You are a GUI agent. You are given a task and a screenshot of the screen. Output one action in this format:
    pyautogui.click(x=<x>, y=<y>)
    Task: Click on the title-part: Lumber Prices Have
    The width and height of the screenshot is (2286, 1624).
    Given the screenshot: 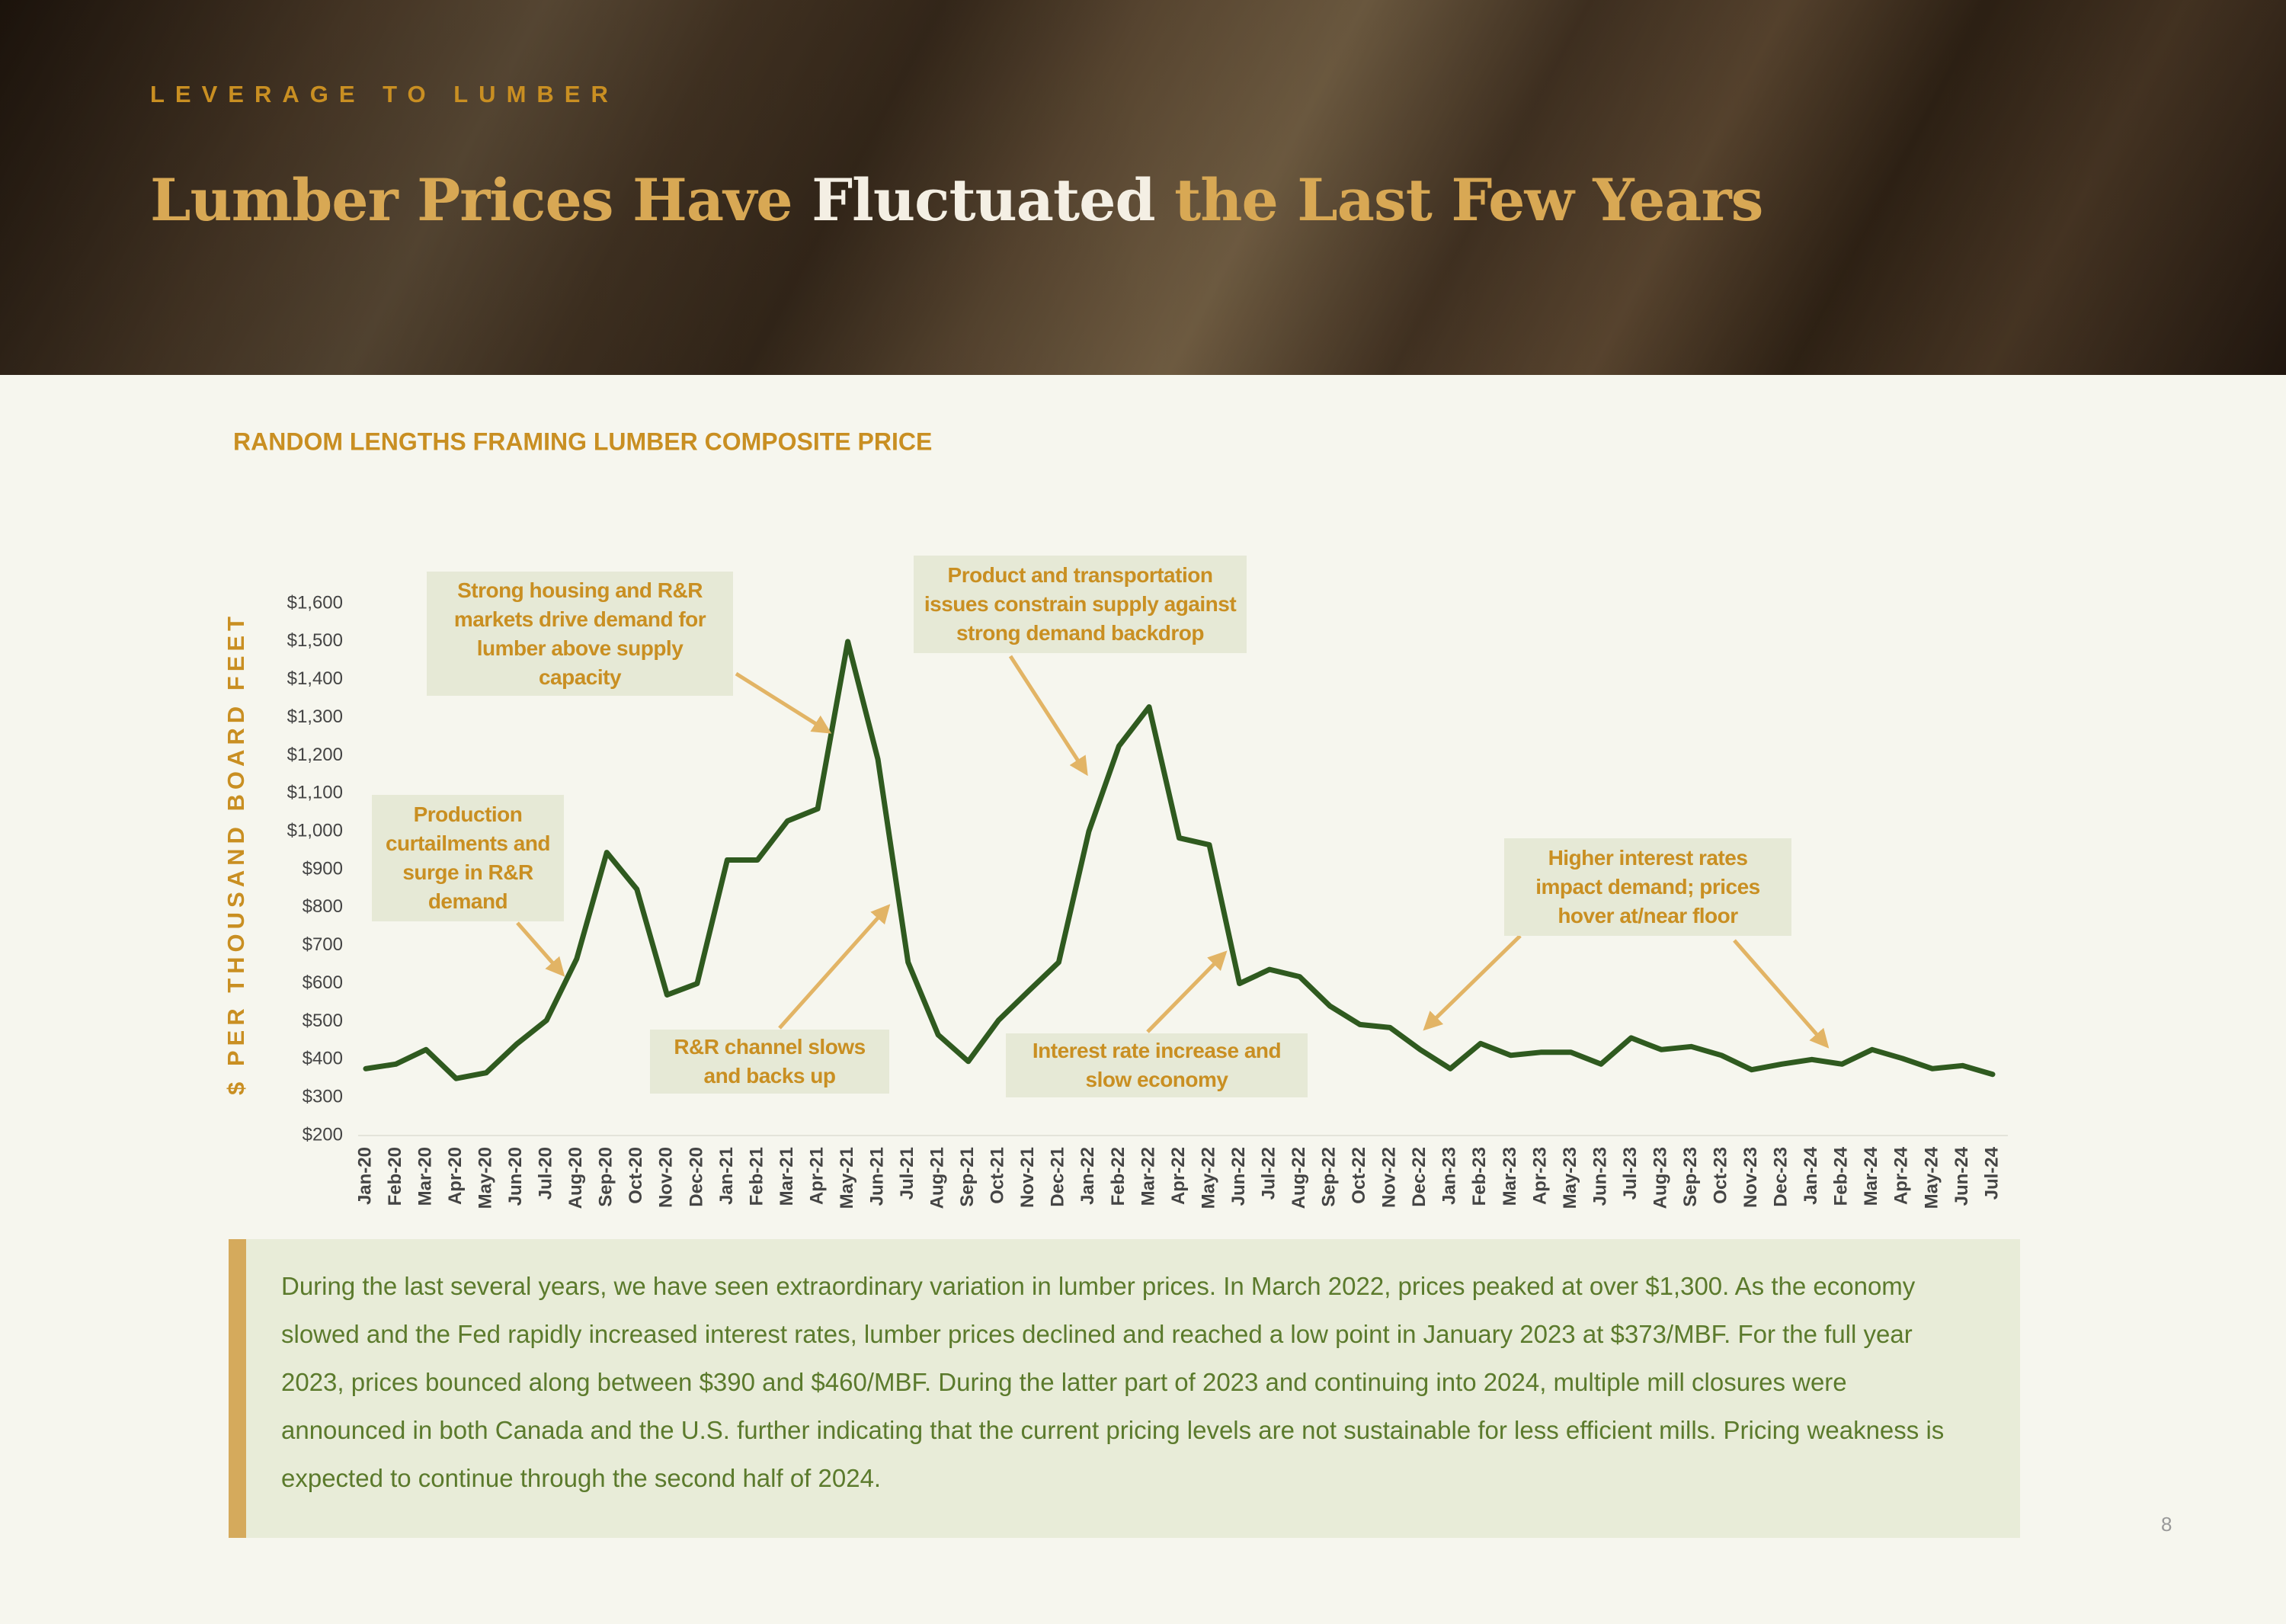 What is the action you would take?
    pyautogui.click(x=472, y=200)
    